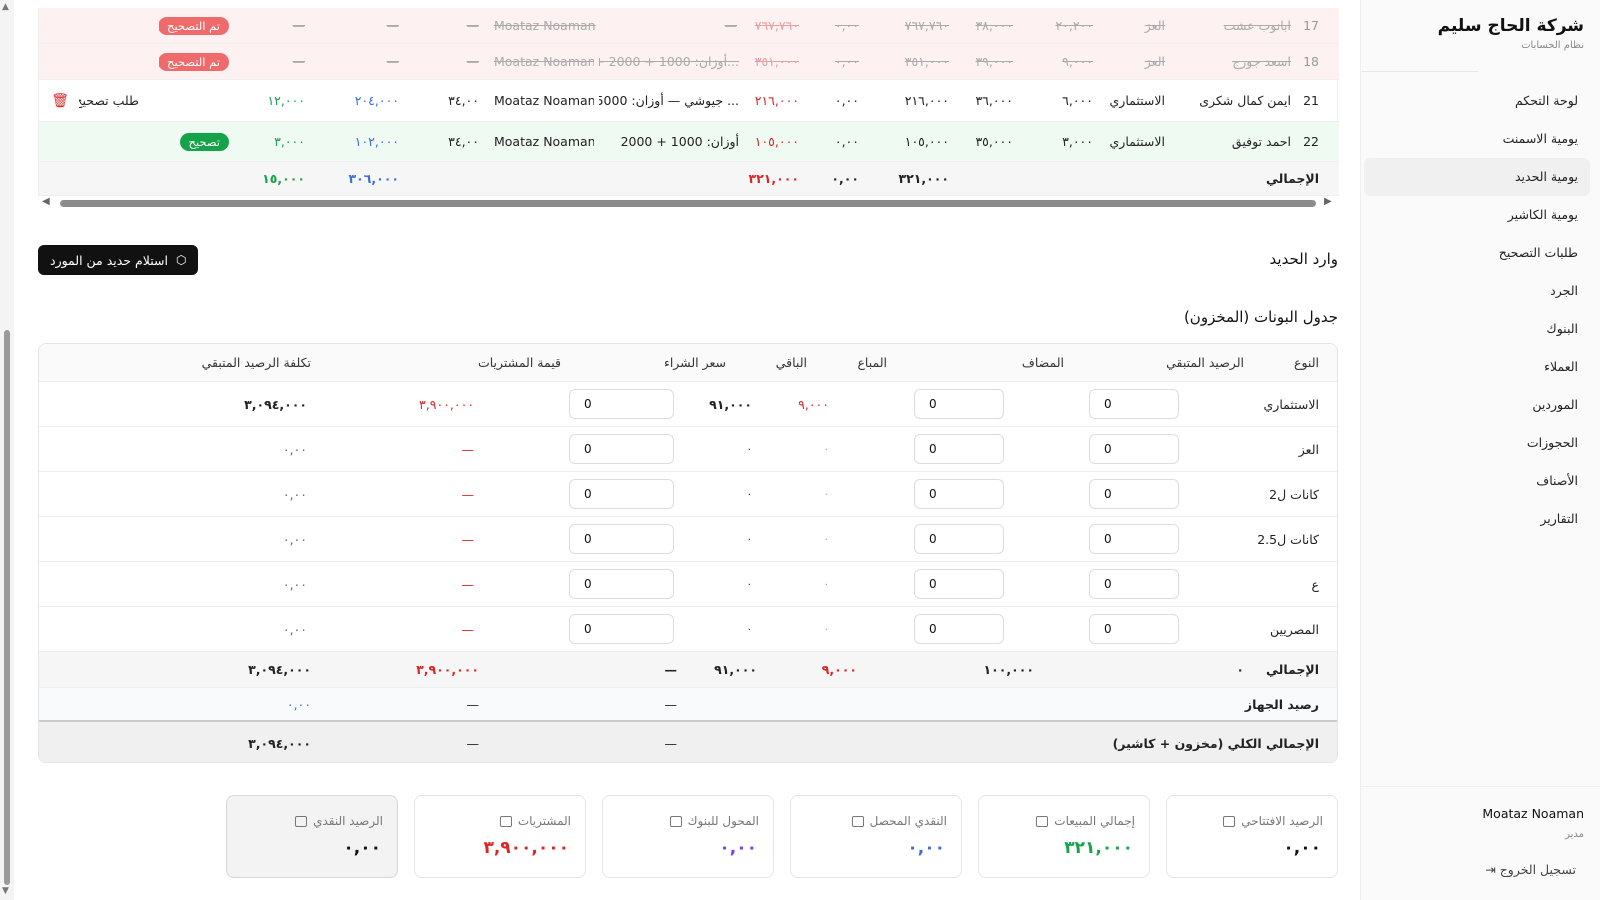 The height and width of the screenshot is (900, 1600). What do you see at coordinates (1542, 214) in the screenshot?
I see `sidebar-item-cashier-daily: يومية الكاشير` at bounding box center [1542, 214].